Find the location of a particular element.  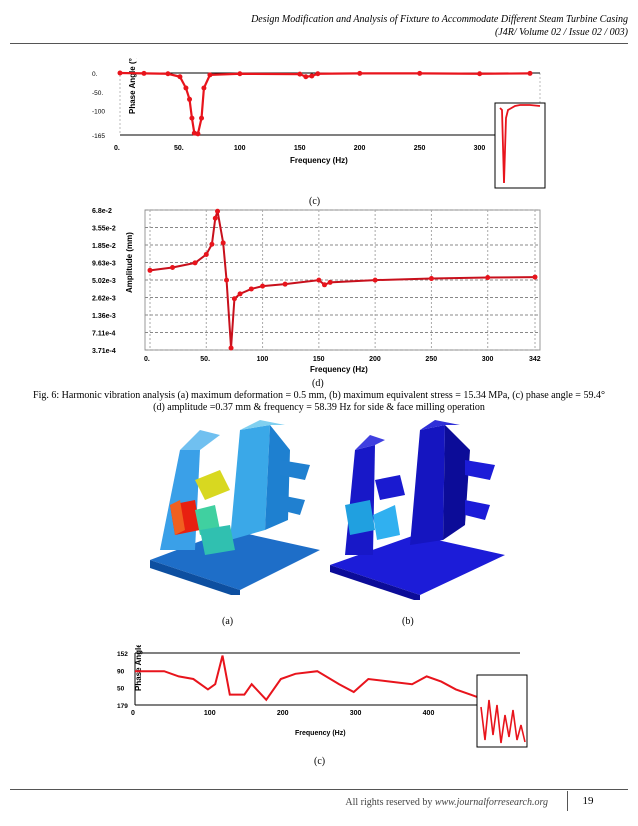

running-header-journal: (J4R/ Volume 02 / Issue 02 / 003) is located at coordinates (561, 32).